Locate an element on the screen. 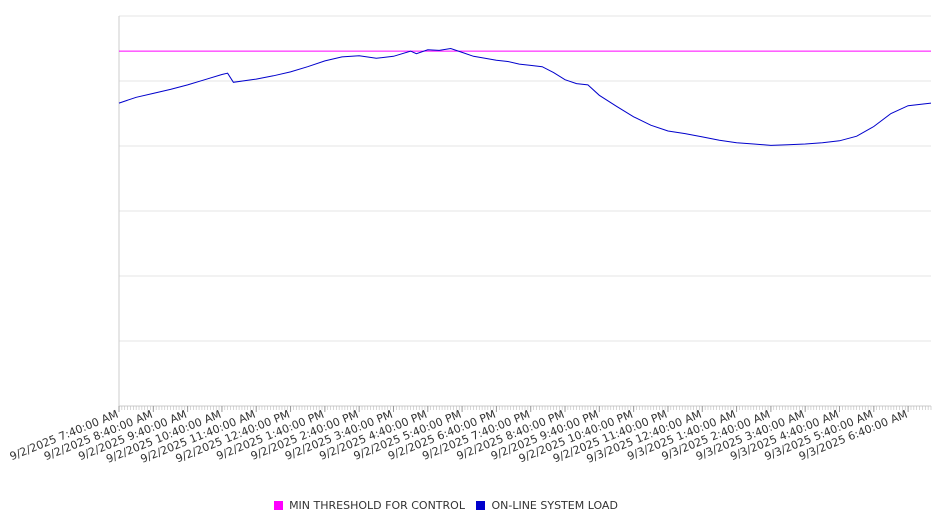 The width and height of the screenshot is (946, 526). legend-label-threshold: MIN THRESHOLD FOR CONTROL is located at coordinates (377, 505).